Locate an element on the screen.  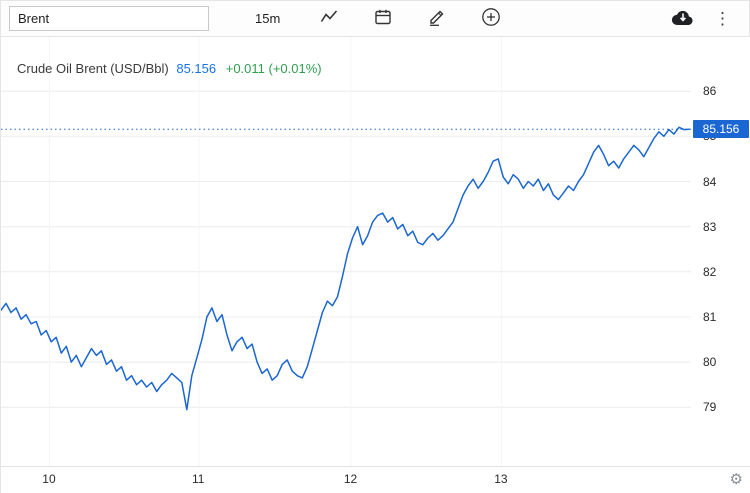
x-axis-label: 12 is located at coordinates (350, 479).